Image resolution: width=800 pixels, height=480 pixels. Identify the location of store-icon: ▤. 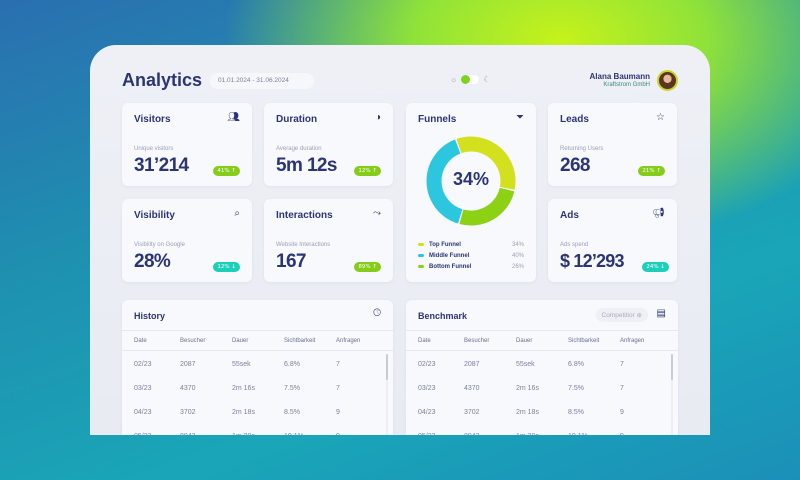
(661, 313).